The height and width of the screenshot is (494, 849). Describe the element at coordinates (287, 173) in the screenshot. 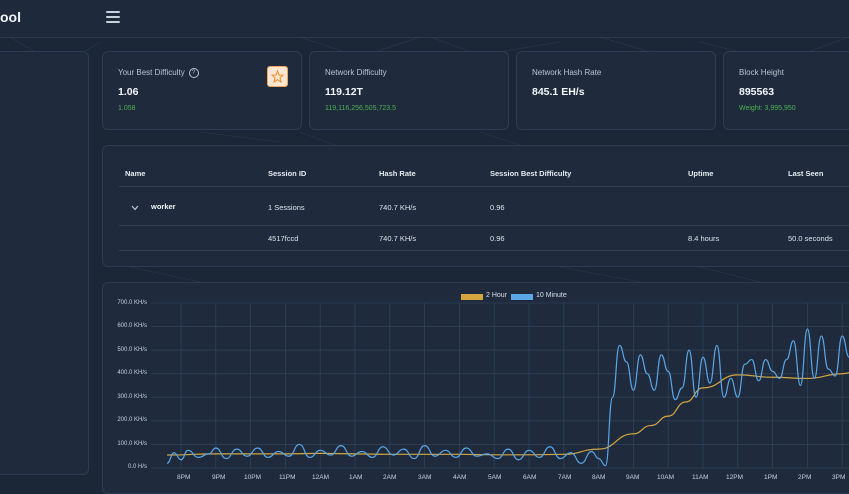

I see `col-header-session-id: Session ID` at that location.